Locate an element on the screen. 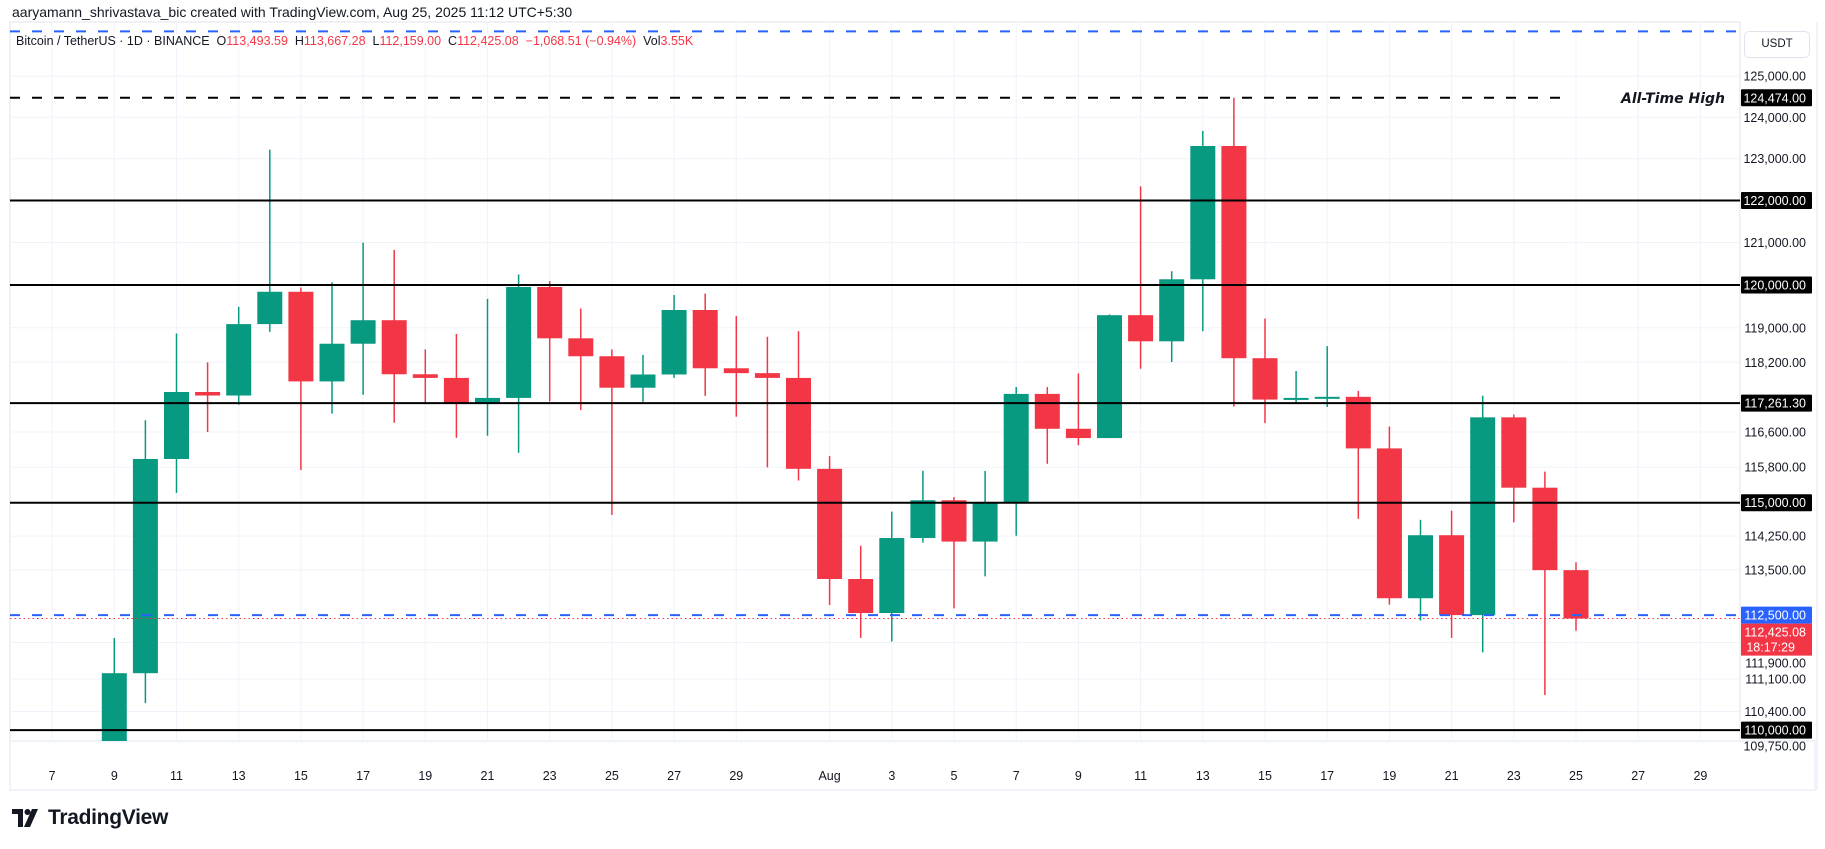  y-tick-label: 118,200.00 is located at coordinates (1775, 363).